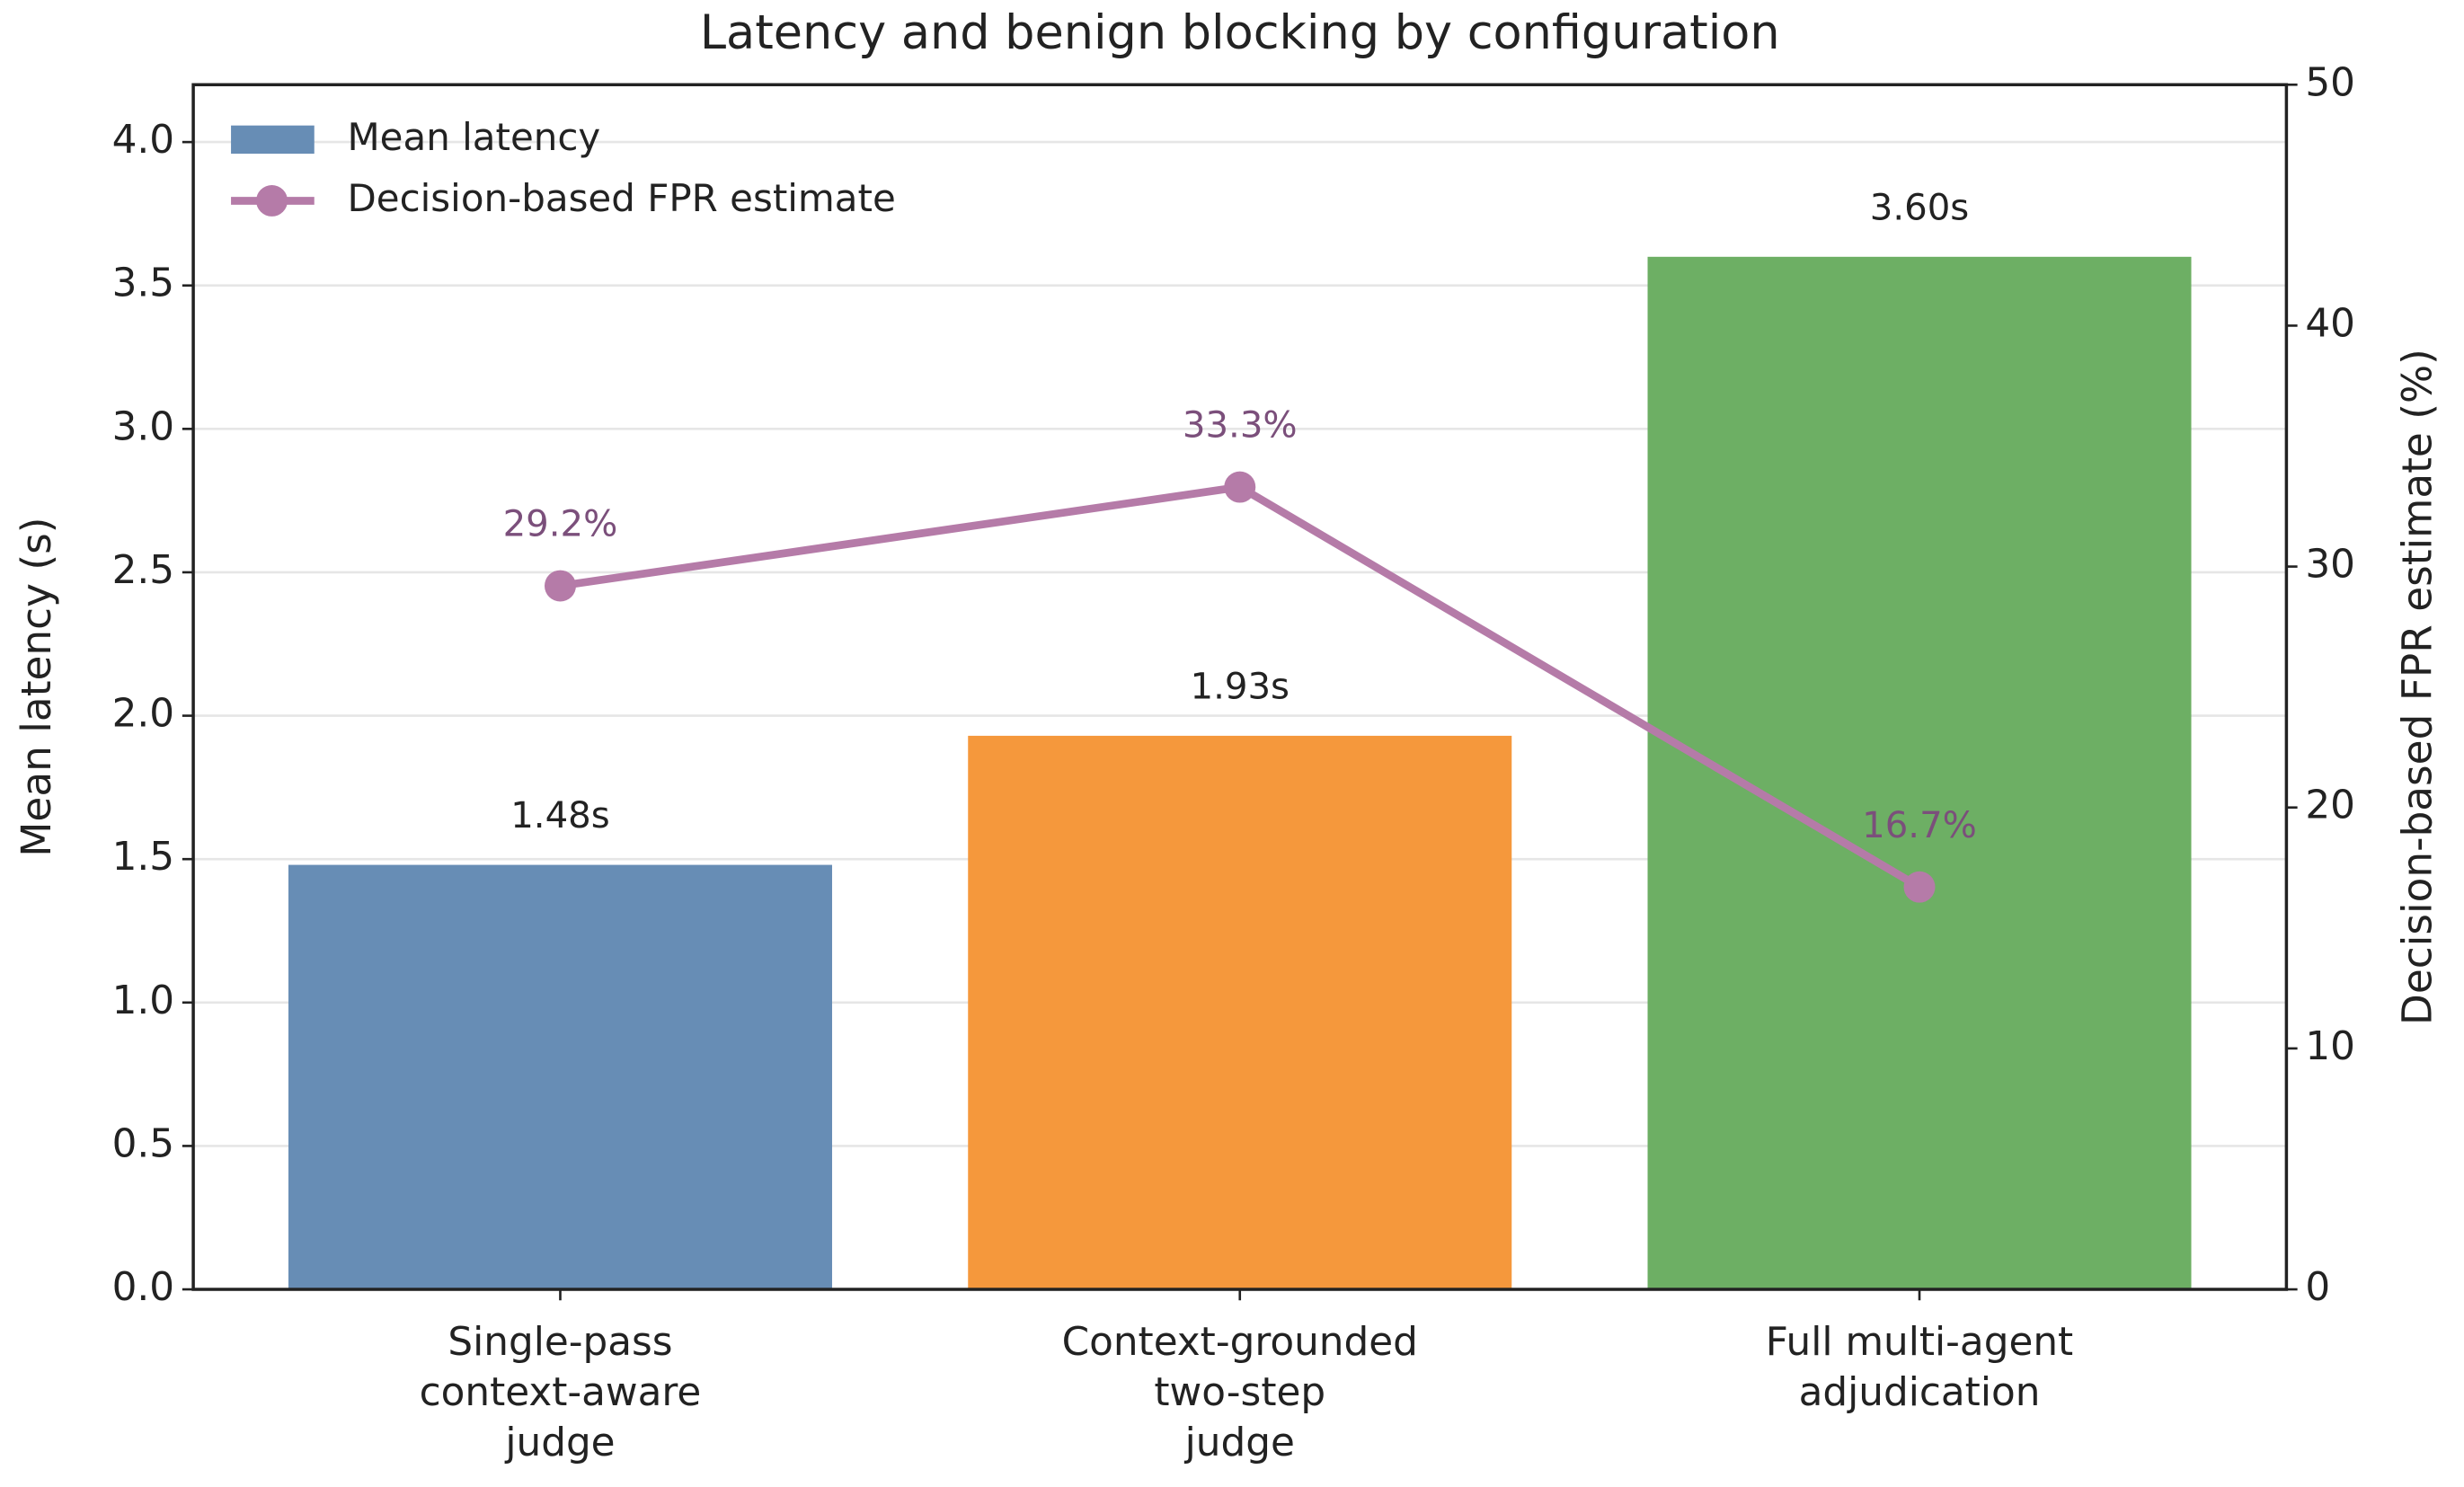 Image resolution: width=2464 pixels, height=1487 pixels. What do you see at coordinates (143, 1287) in the screenshot?
I see `y-tick-label: 0.0` at bounding box center [143, 1287].